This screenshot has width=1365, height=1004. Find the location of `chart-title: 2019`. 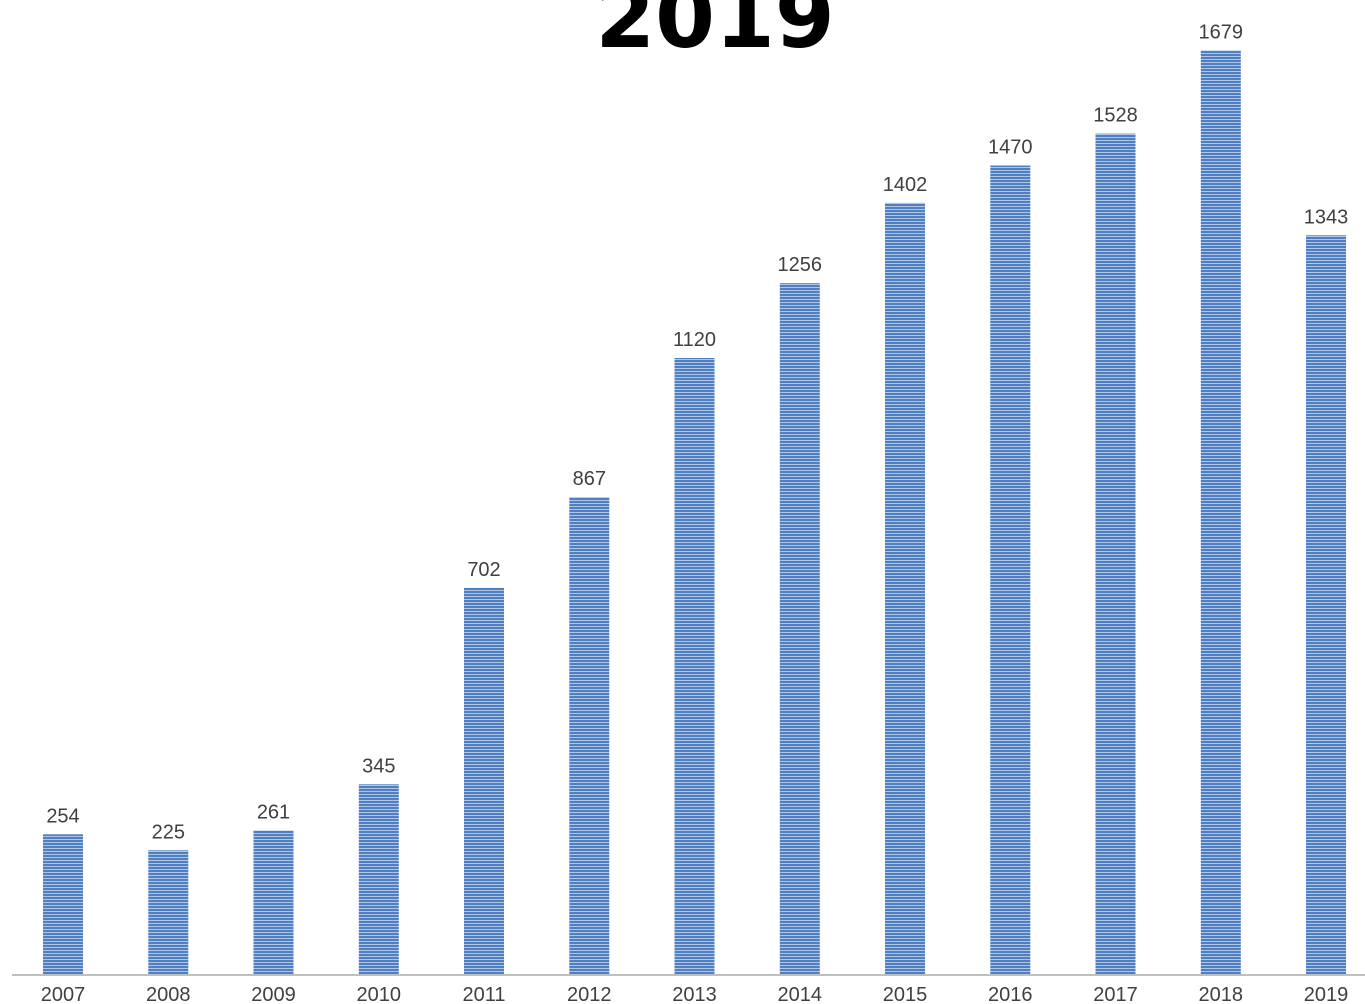

chart-title: 2019 is located at coordinates (715, 34).